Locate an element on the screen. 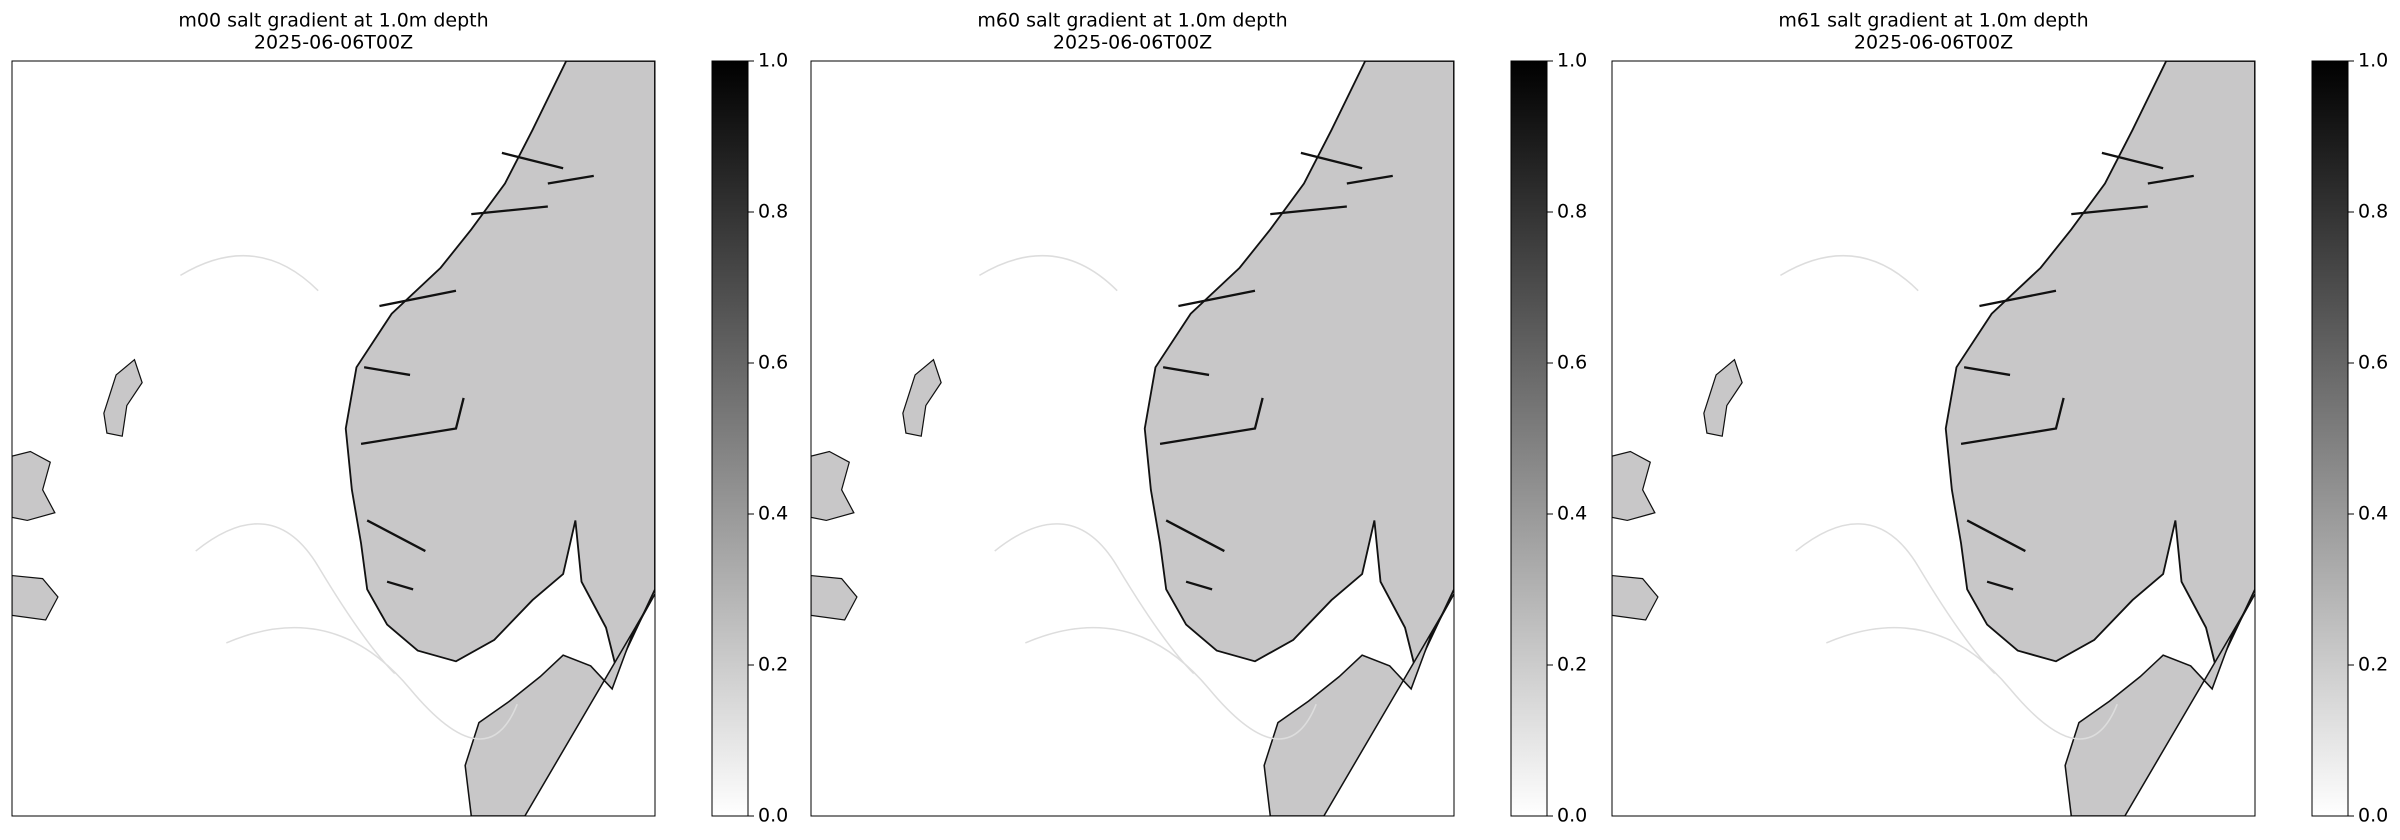  panel-title: m60 salt gradient at 1.0m depth is located at coordinates (1132, 21).